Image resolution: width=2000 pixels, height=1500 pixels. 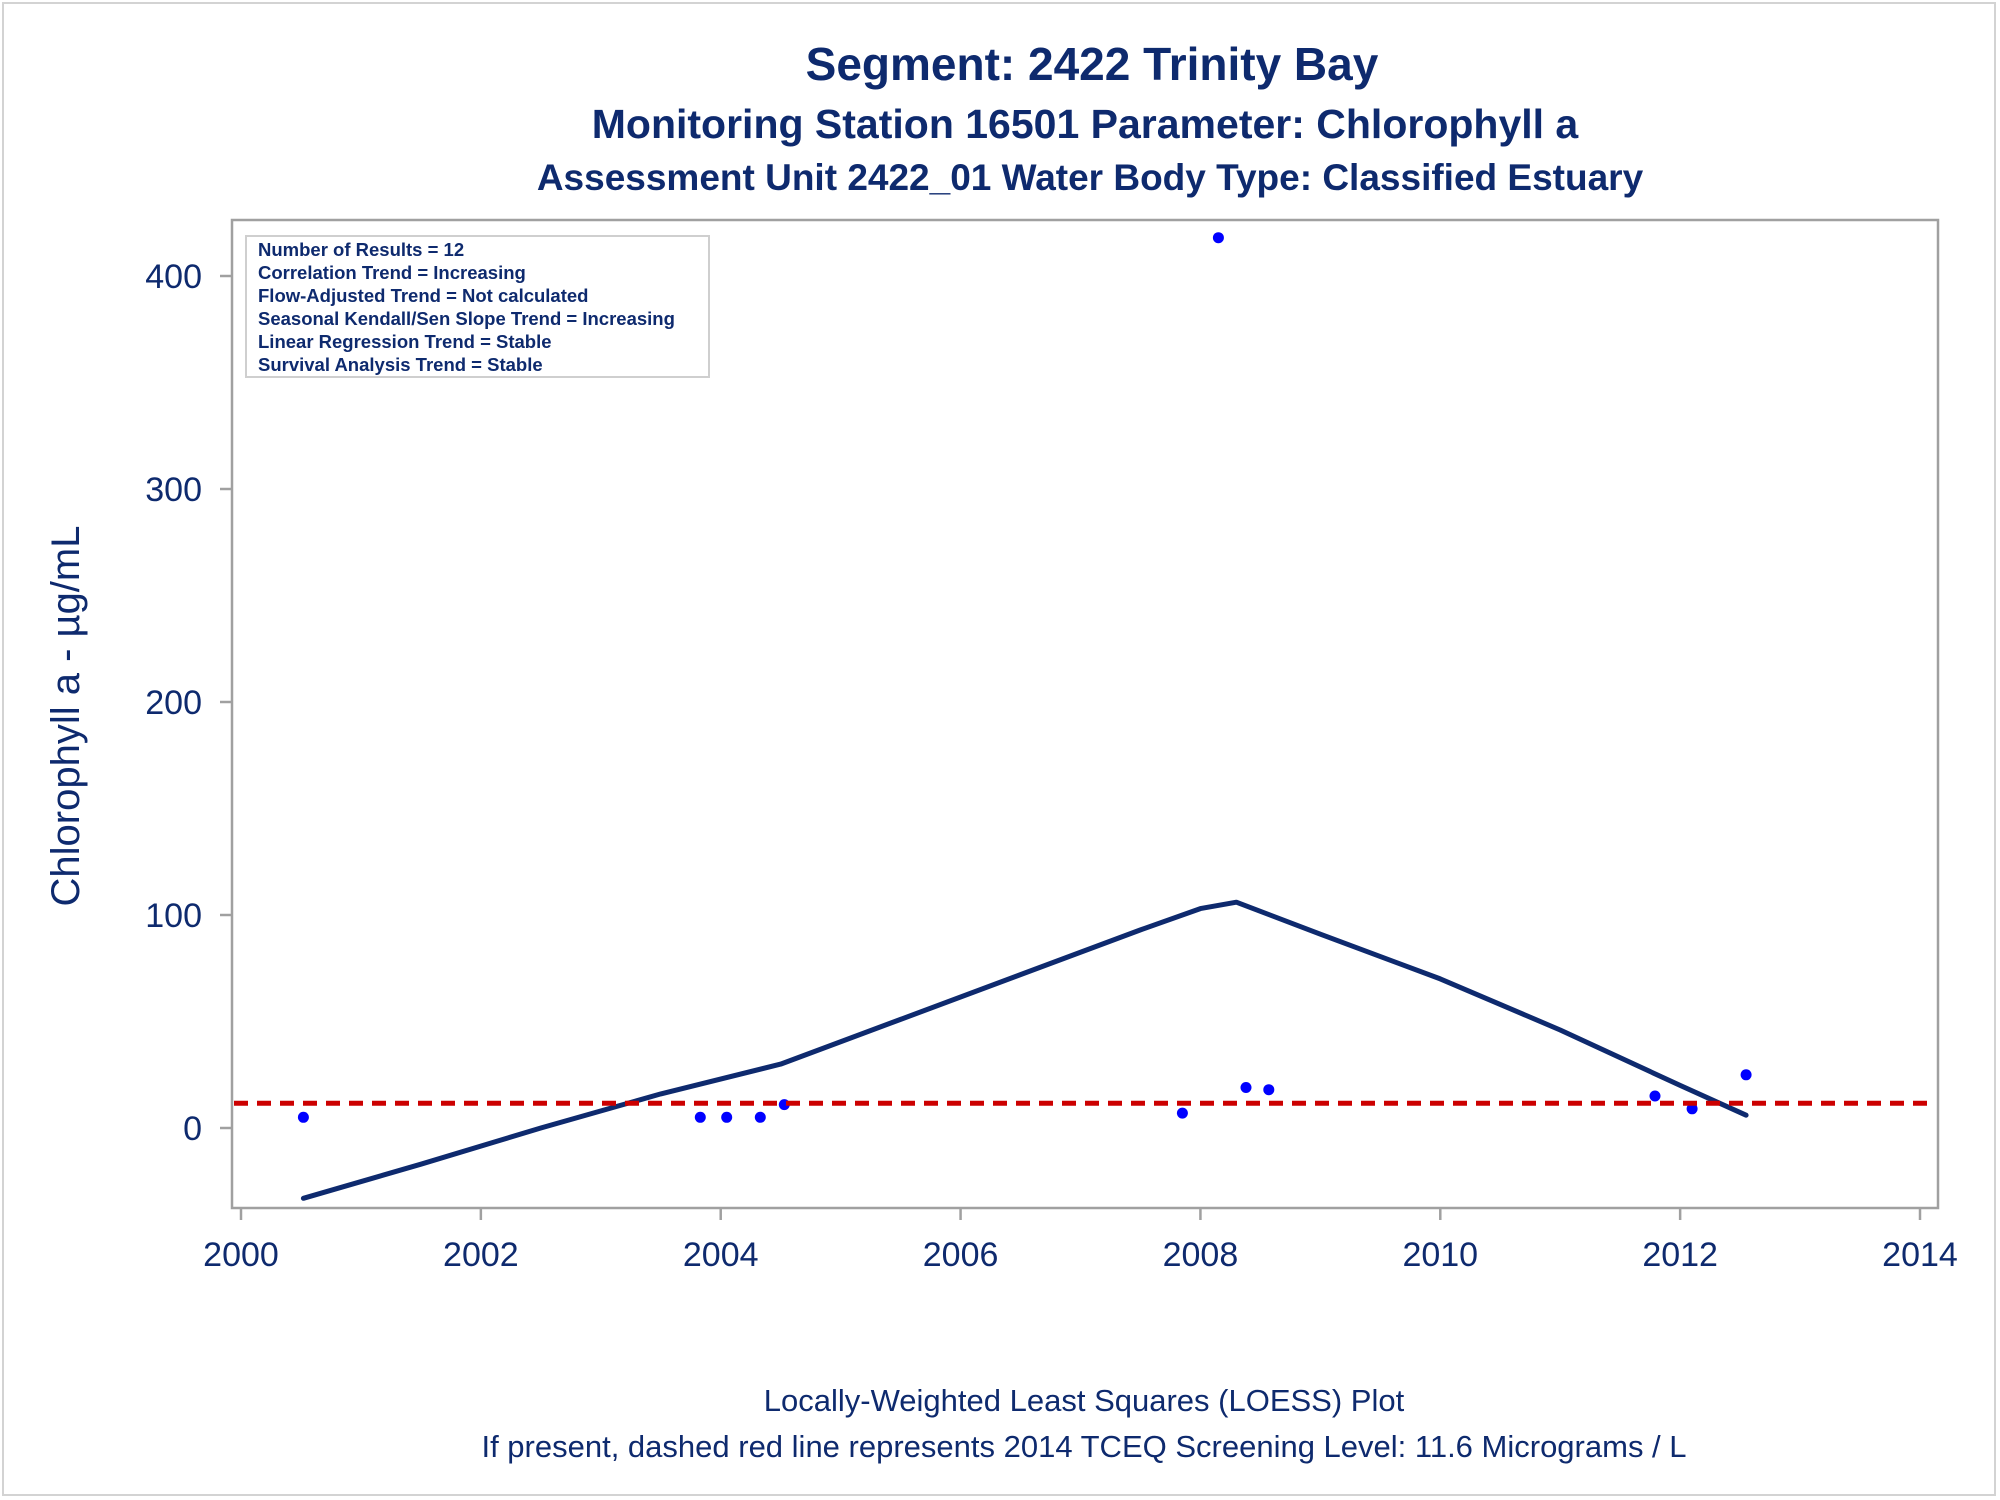 I want to click on x-tick-label: 2010, so click(x=1440, y=1255).